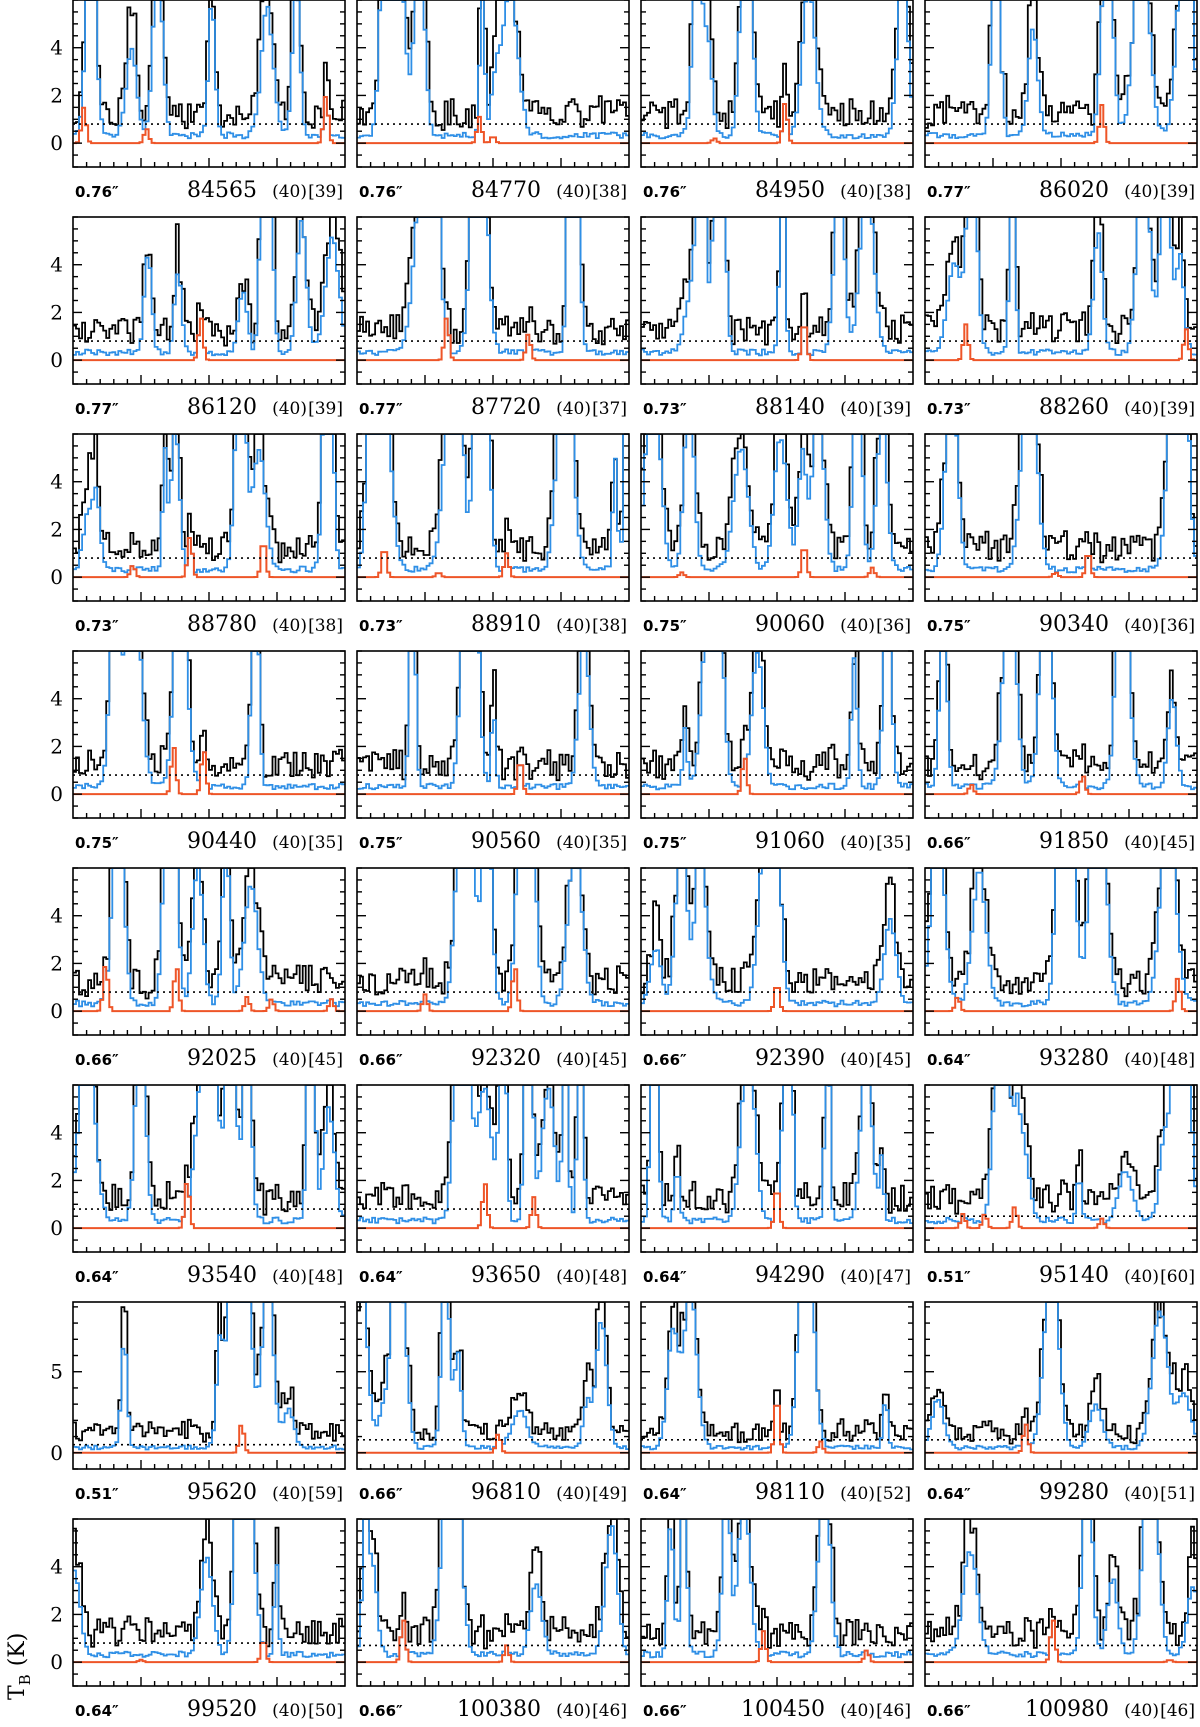 The image size is (1200, 1727). Describe the element at coordinates (790, 190) in the screenshot. I see `frequency-label: 84950` at that location.